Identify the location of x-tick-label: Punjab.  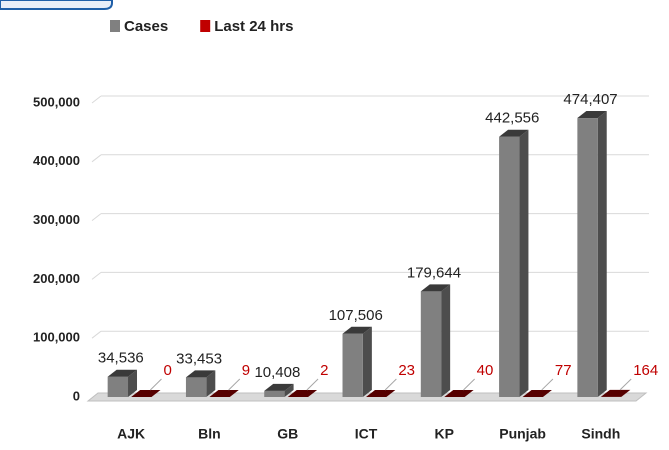
(522, 434).